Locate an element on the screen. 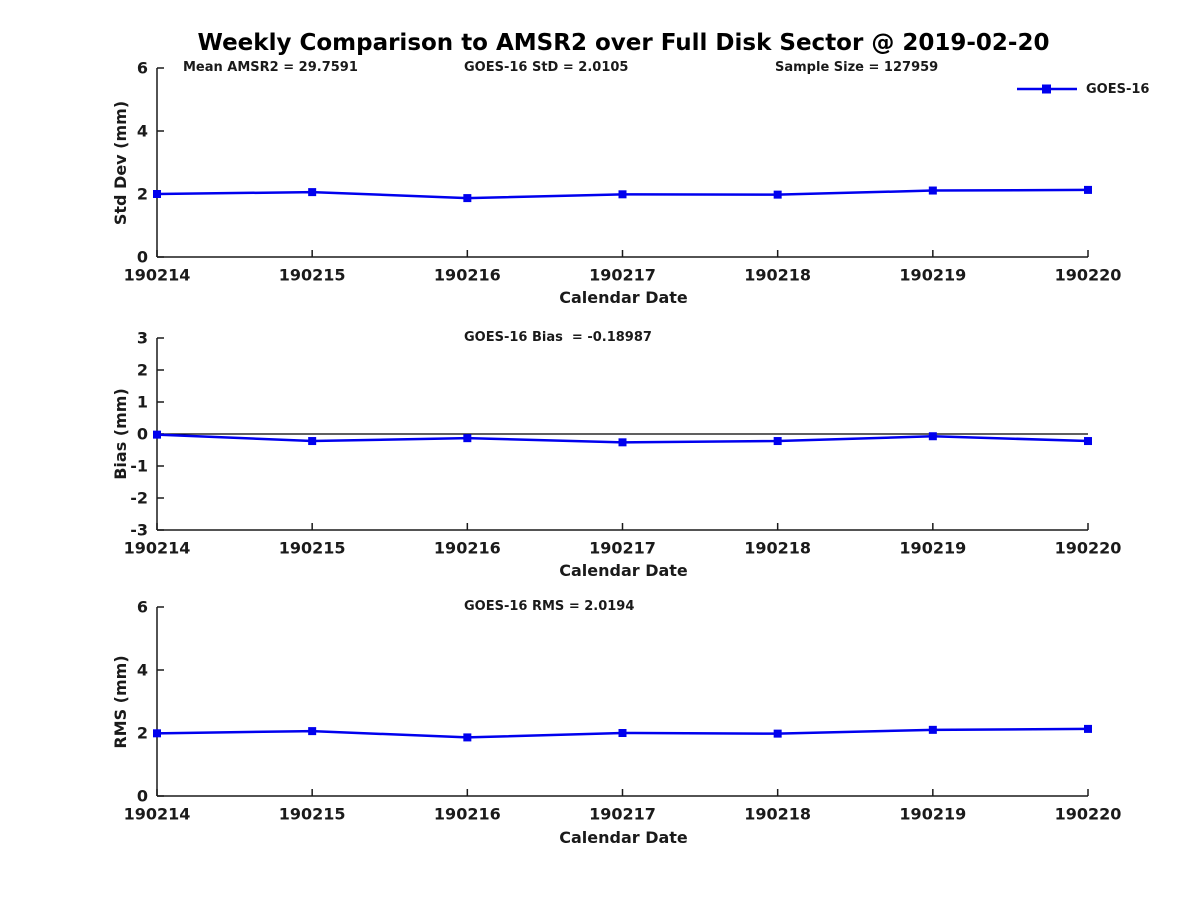 The height and width of the screenshot is (900, 1200). stddev-y-axis-label: Std Dev (mm) is located at coordinates (120, 163).